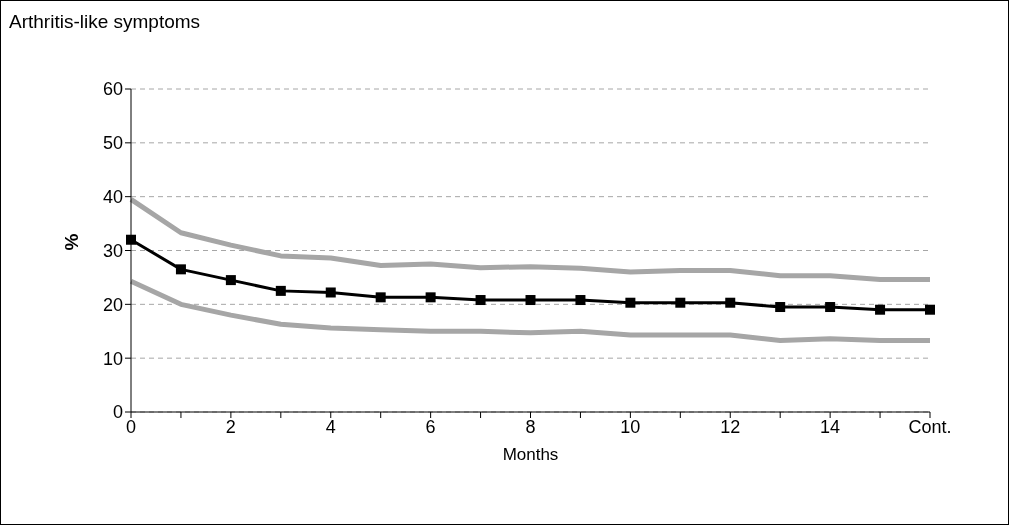 The width and height of the screenshot is (1009, 525). What do you see at coordinates (230, 426) in the screenshot?
I see `x-tick-label: 2` at bounding box center [230, 426].